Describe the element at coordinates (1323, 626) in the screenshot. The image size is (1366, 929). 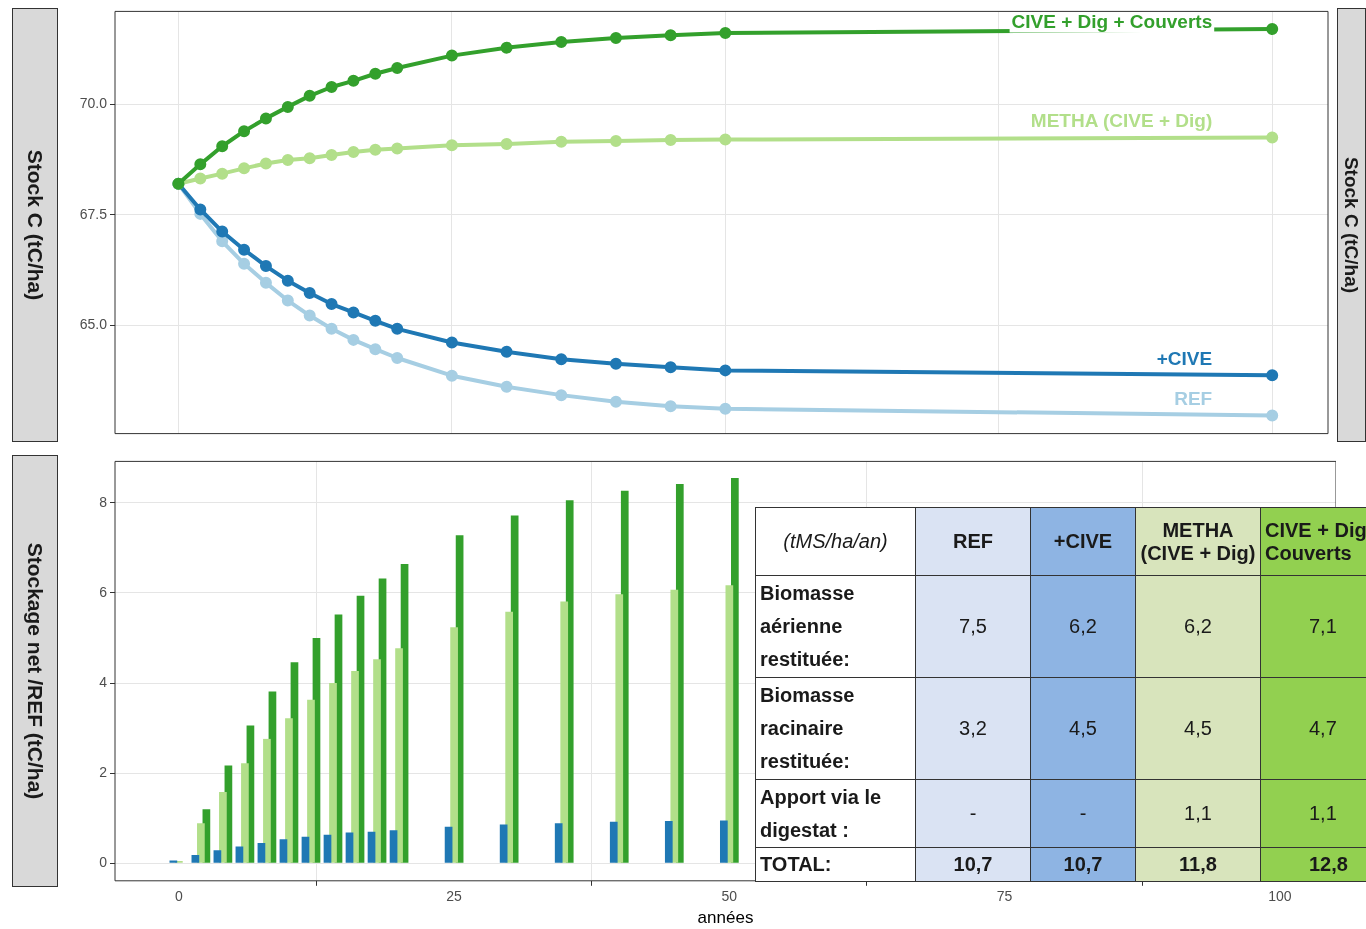
I see `text: 7,1` at that location.